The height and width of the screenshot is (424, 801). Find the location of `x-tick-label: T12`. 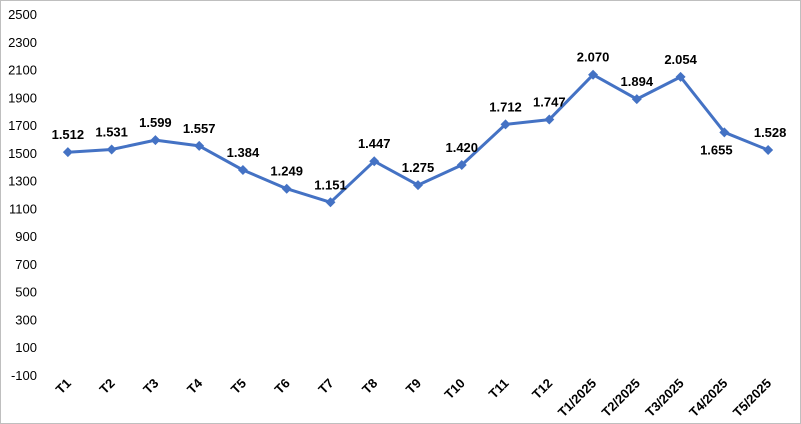

x-tick-label: T12 is located at coordinates (542, 389).